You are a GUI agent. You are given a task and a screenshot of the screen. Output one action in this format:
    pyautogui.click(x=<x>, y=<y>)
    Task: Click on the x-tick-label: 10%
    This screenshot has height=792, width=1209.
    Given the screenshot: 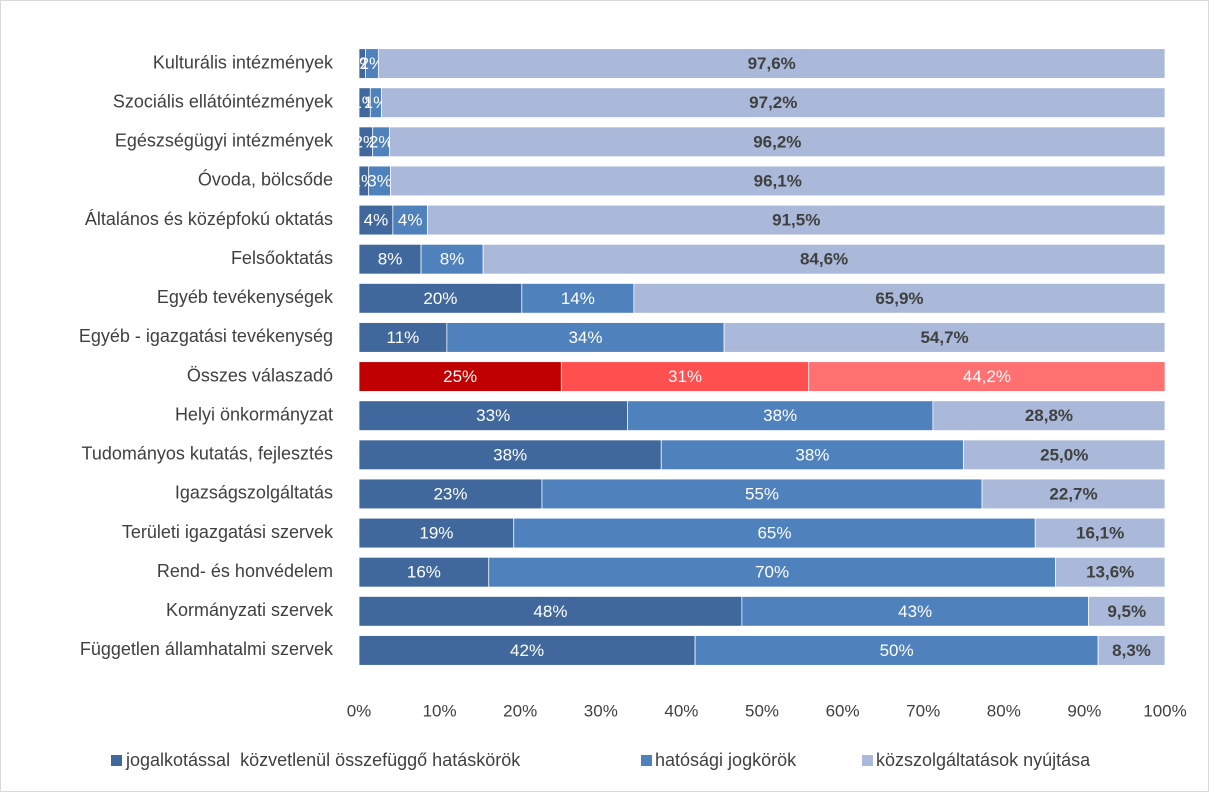 What is the action you would take?
    pyautogui.click(x=440, y=710)
    